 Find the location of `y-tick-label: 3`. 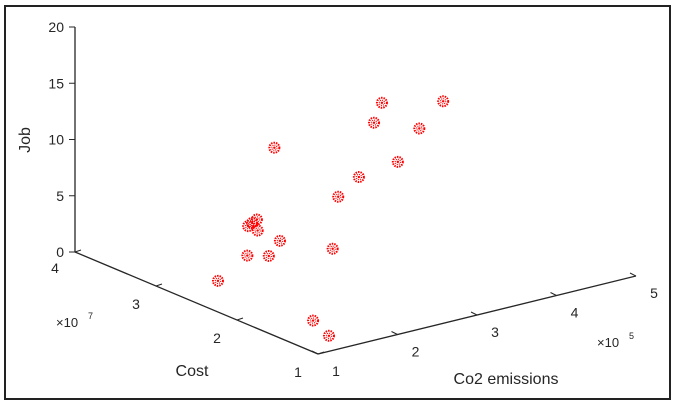

y-tick-label: 3 is located at coordinates (136, 304).